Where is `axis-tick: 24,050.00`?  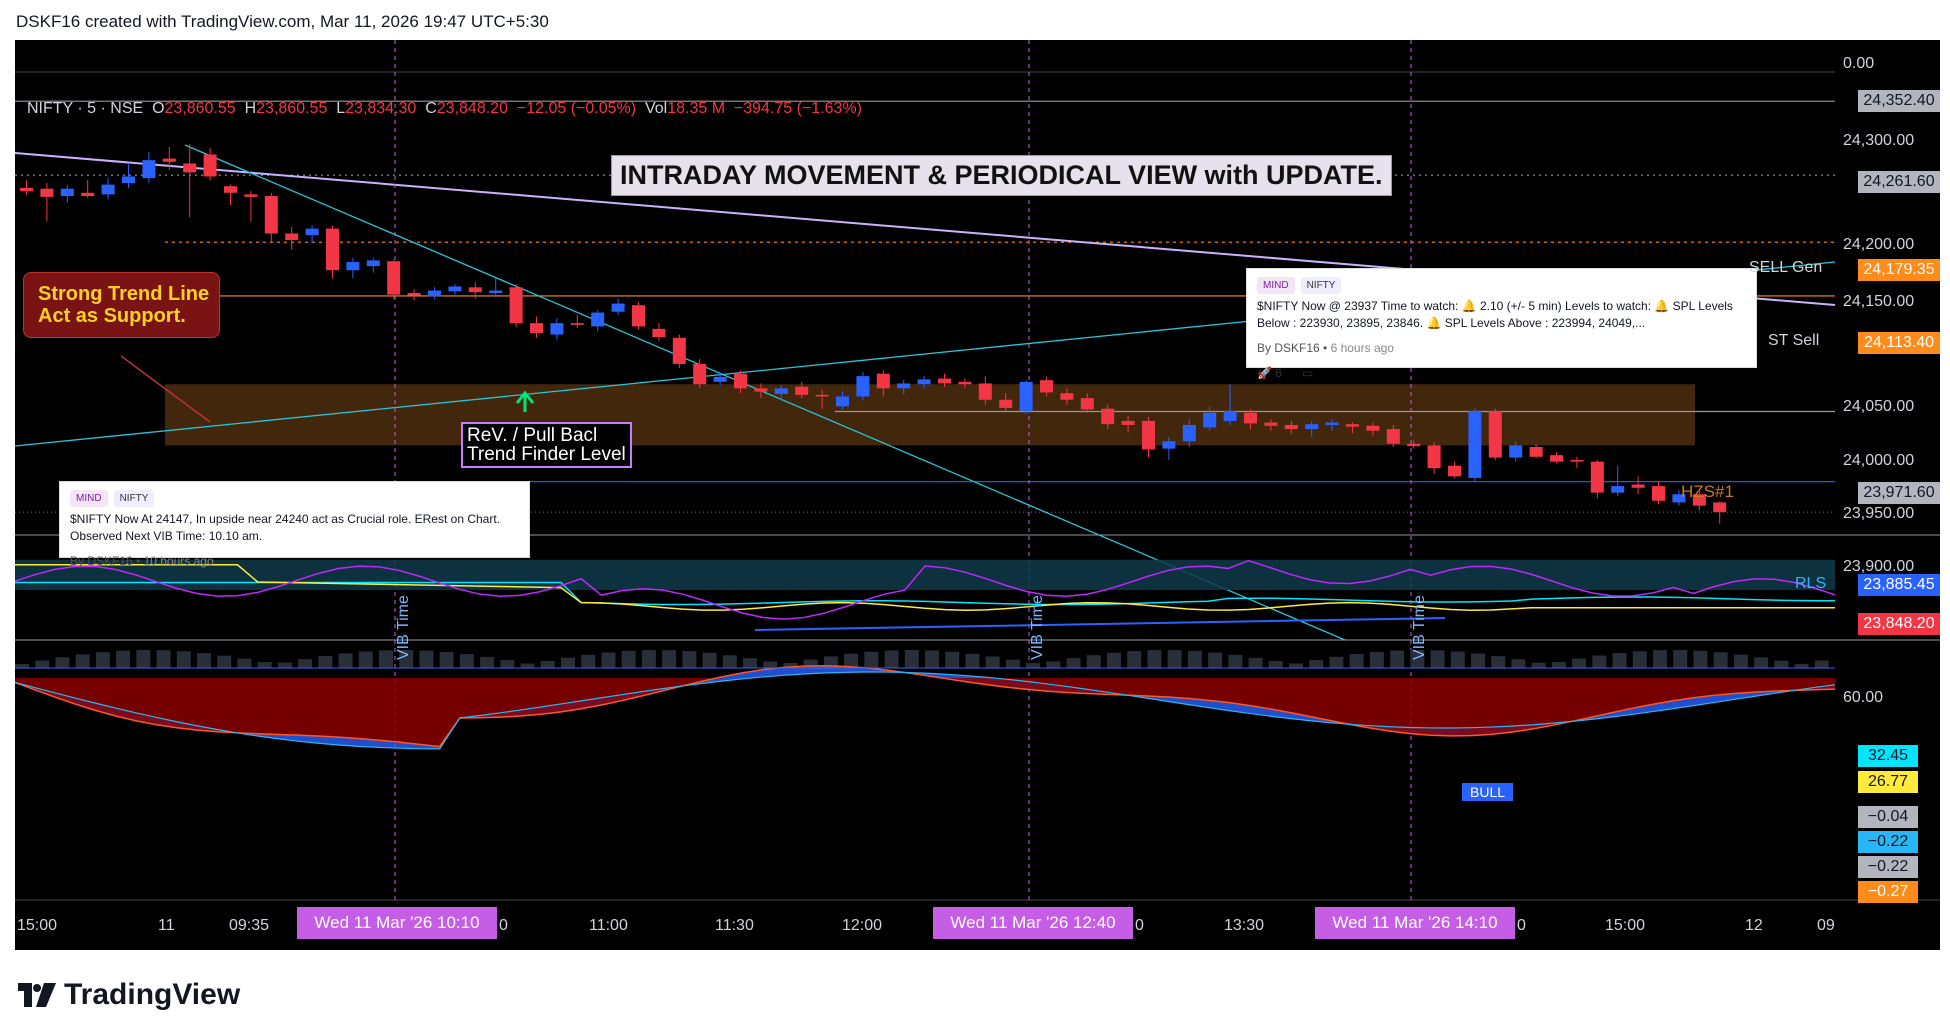
axis-tick: 24,050.00 is located at coordinates (1879, 406).